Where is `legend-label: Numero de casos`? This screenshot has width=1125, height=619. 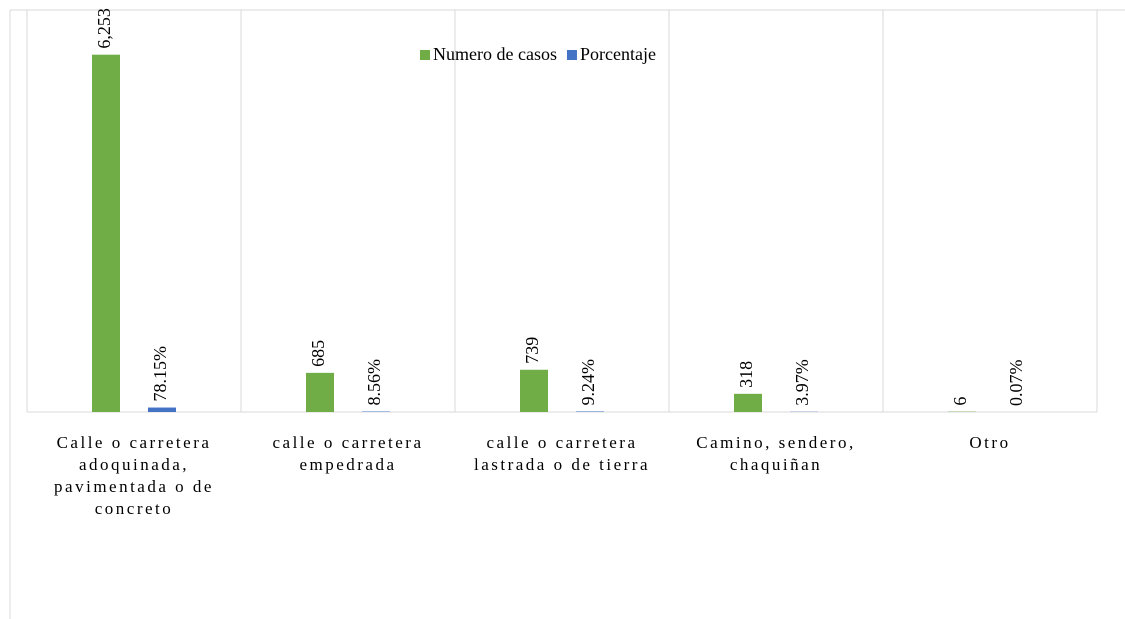
legend-label: Numero de casos is located at coordinates (495, 54).